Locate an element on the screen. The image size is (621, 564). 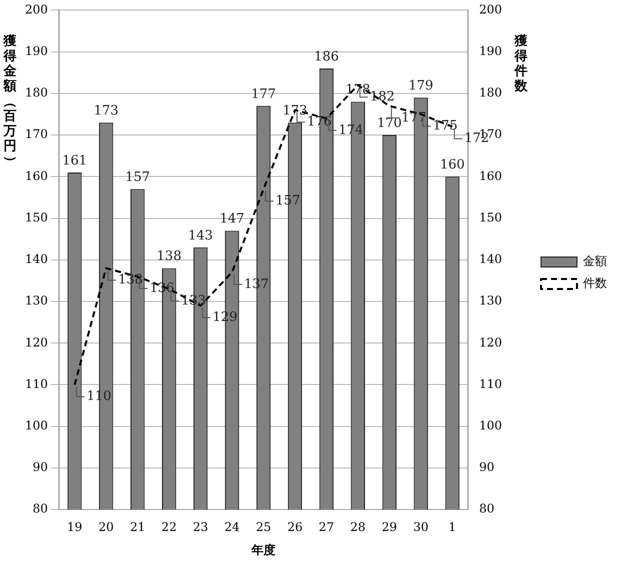
y2-tick-label: 90 is located at coordinates (486, 467).